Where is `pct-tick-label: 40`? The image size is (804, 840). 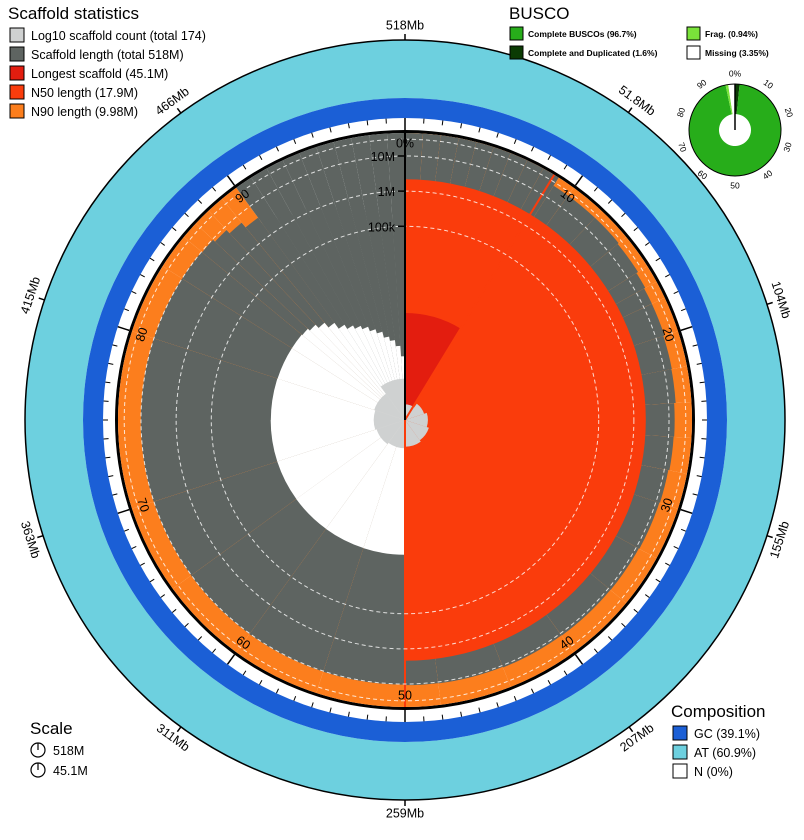
pct-tick-label: 40 is located at coordinates (567, 643).